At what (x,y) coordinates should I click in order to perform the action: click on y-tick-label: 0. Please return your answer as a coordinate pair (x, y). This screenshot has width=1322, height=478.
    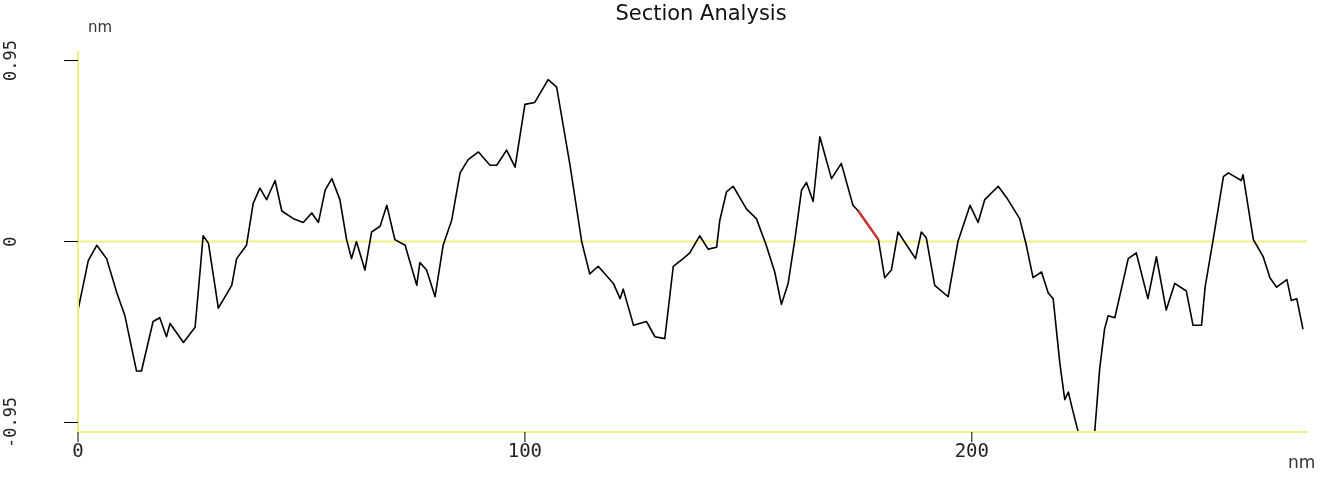
    Looking at the image, I should click on (10, 241).